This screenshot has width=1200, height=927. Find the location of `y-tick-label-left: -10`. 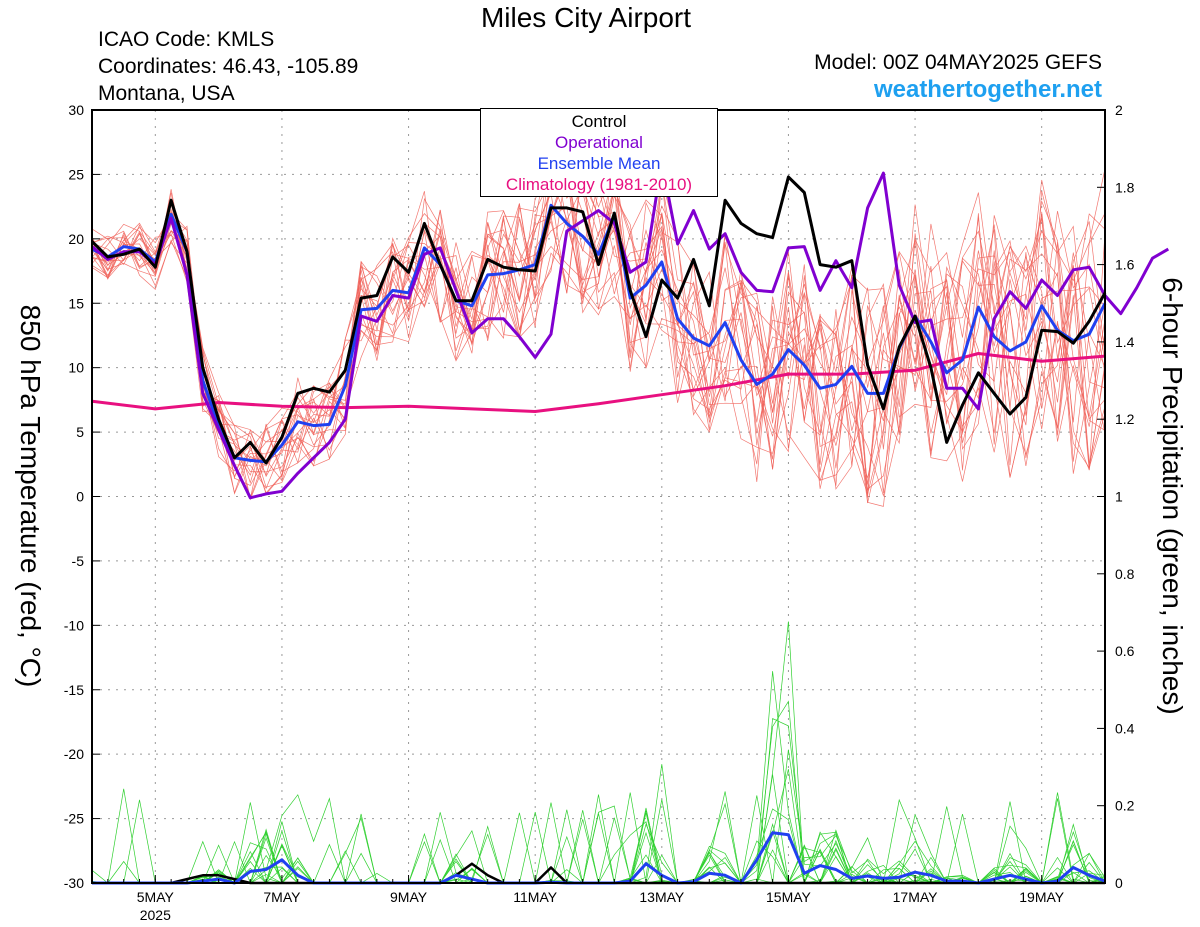

y-tick-label-left: -10 is located at coordinates (74, 625).